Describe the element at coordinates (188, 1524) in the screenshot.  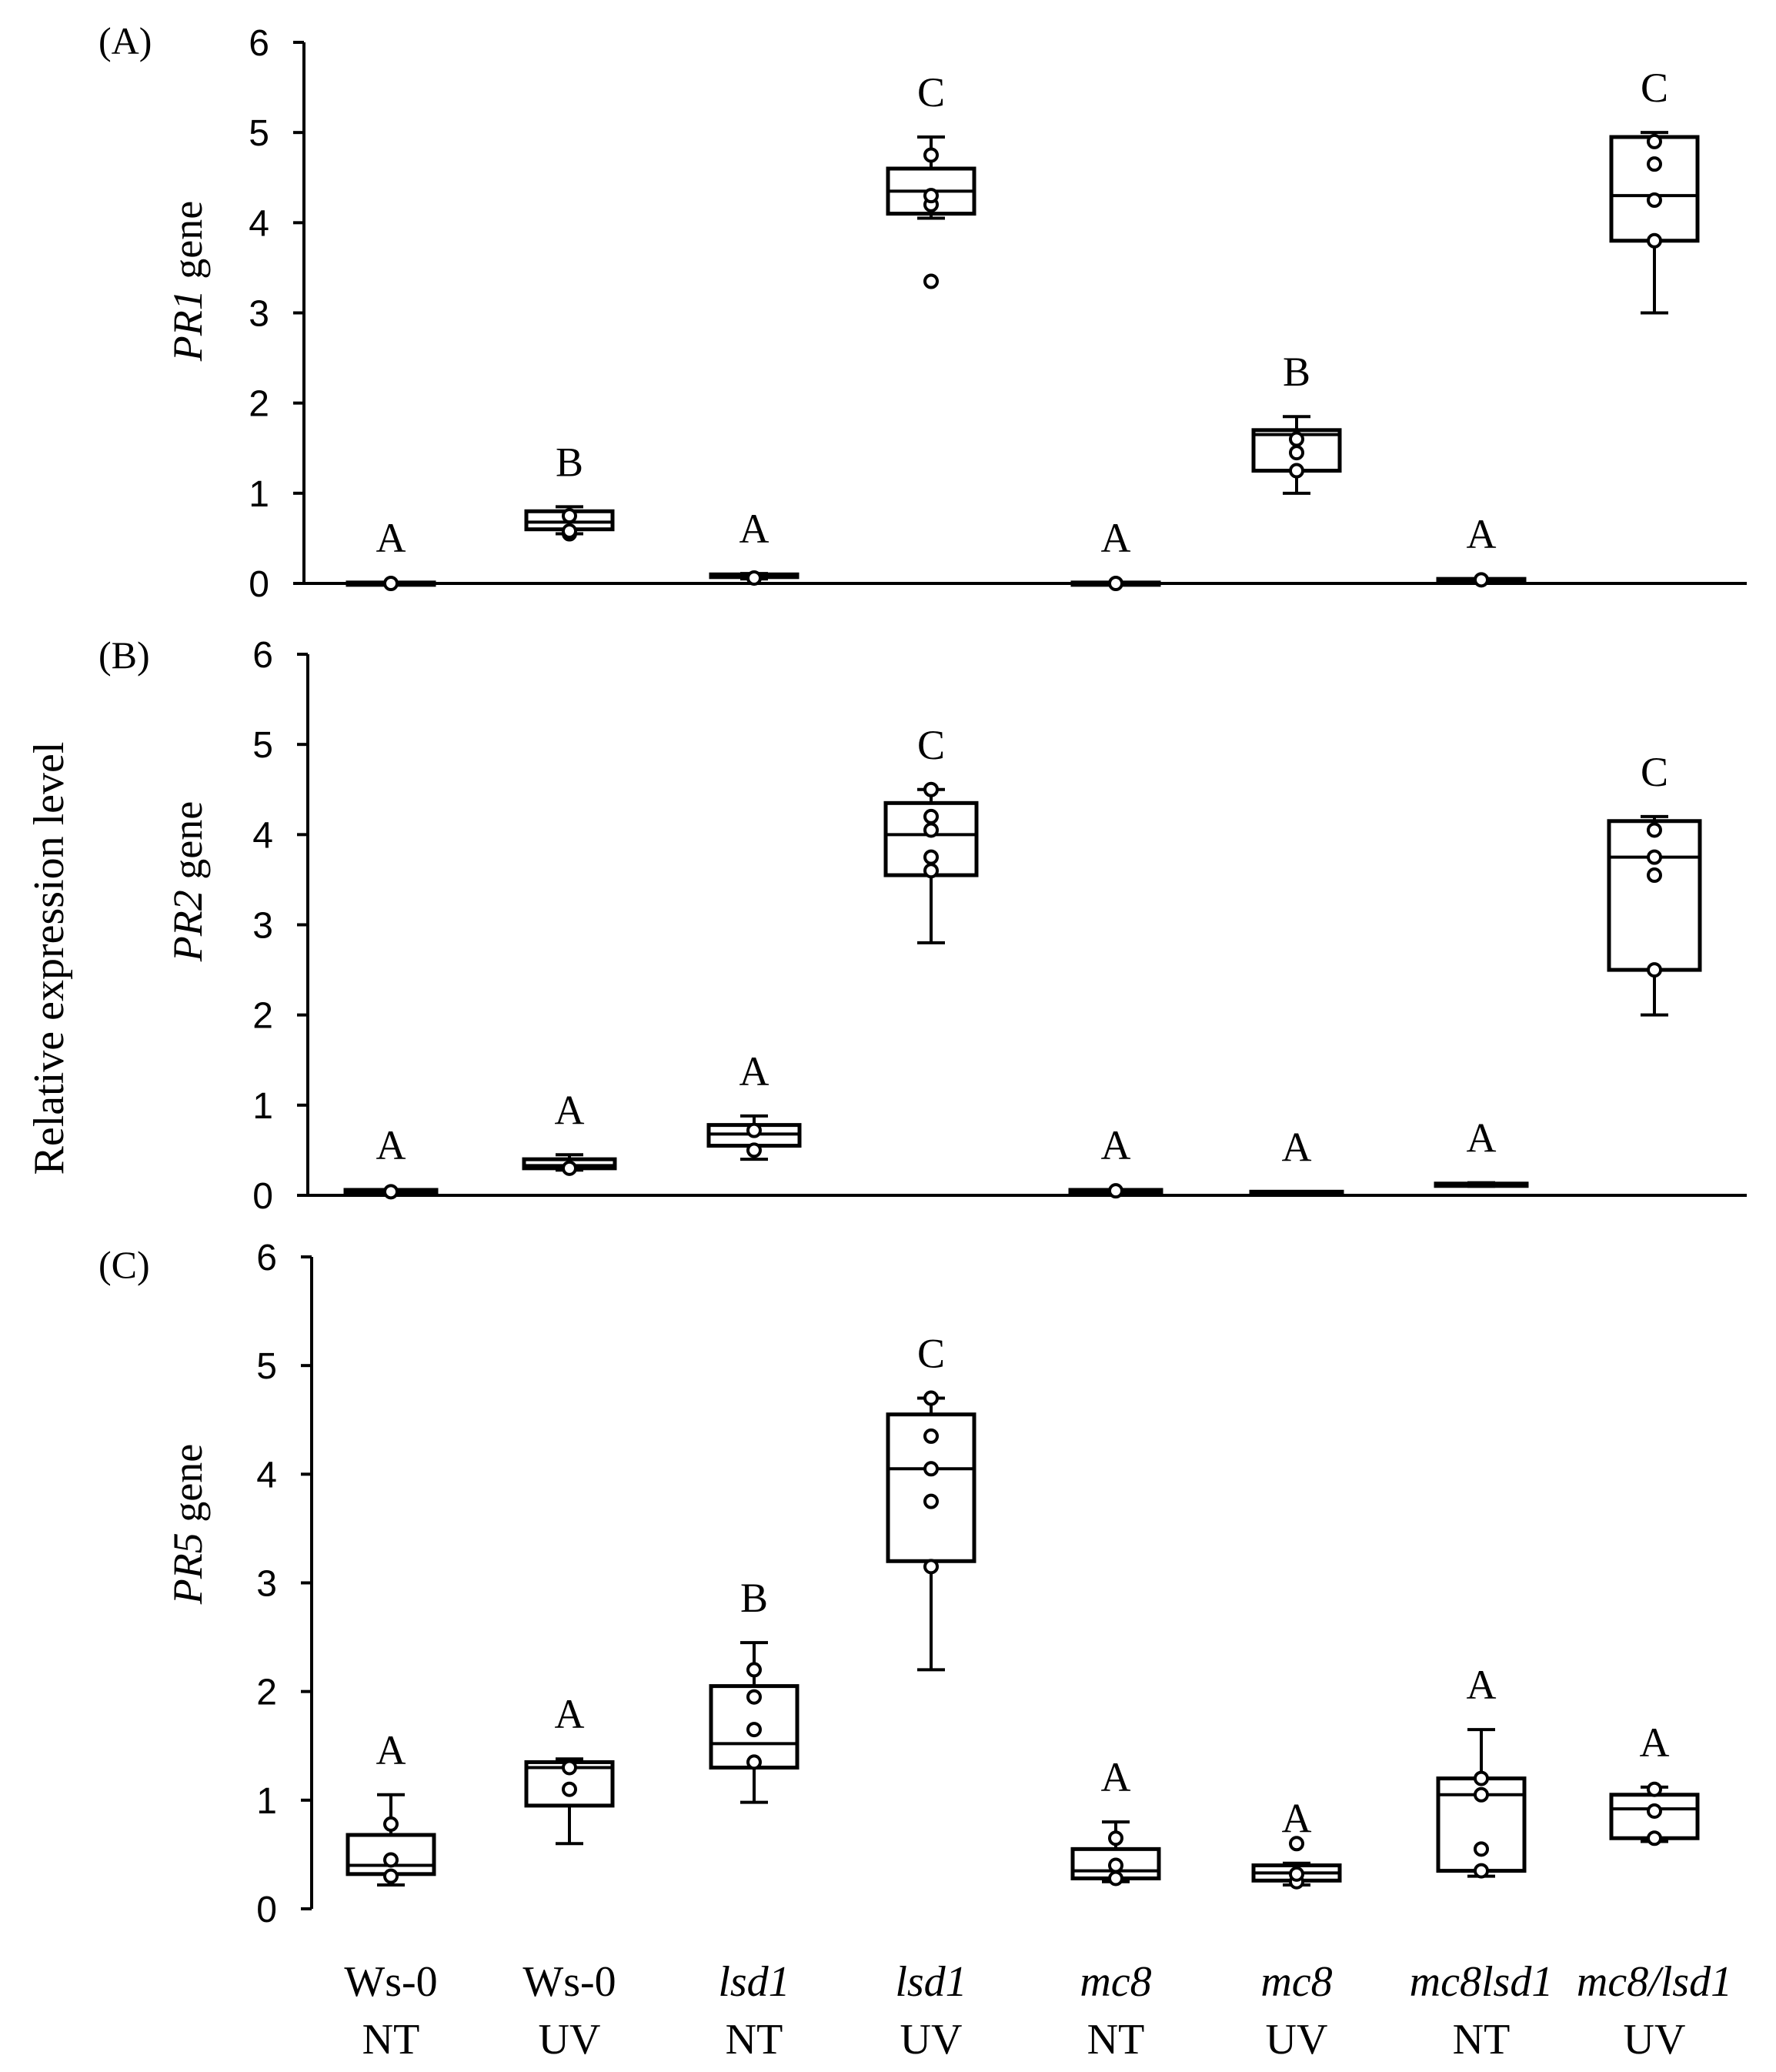
I see `gene-axis-label: PR5 gene` at that location.